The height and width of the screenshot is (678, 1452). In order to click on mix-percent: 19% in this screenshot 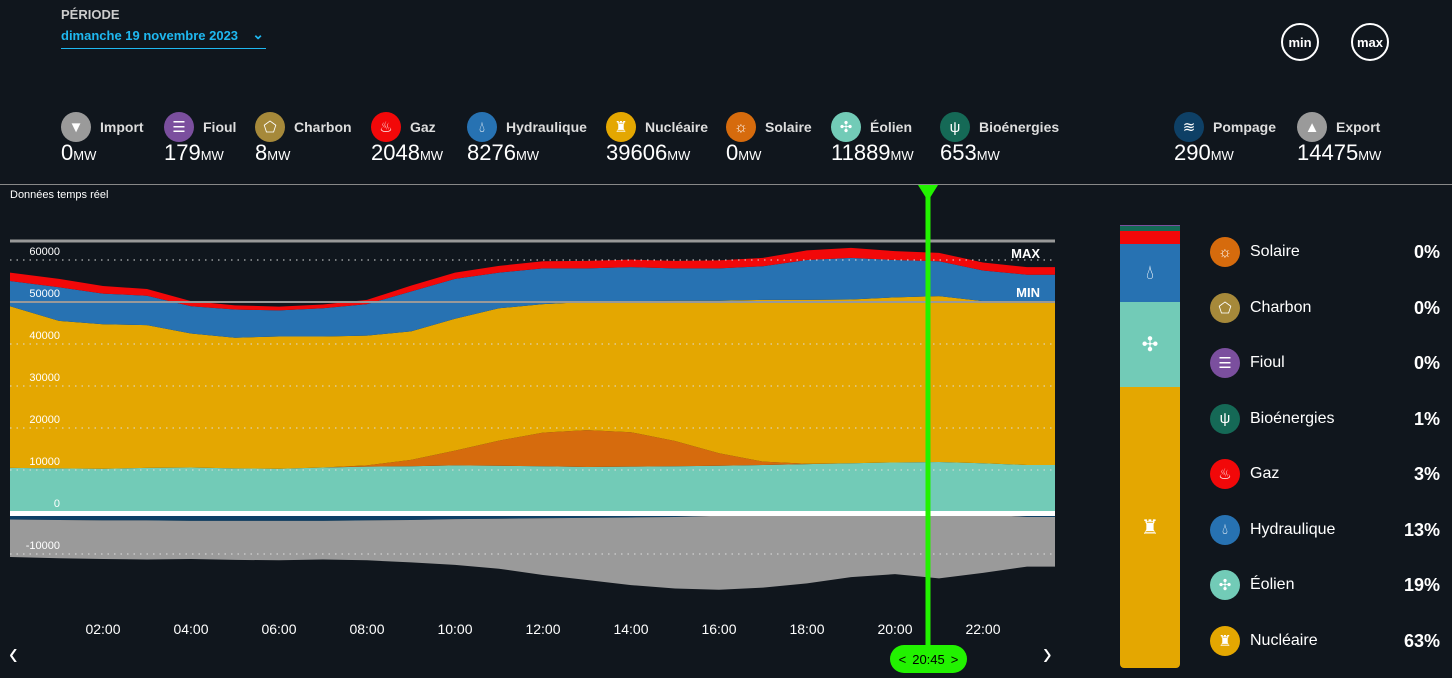, I will do `click(1421, 585)`.